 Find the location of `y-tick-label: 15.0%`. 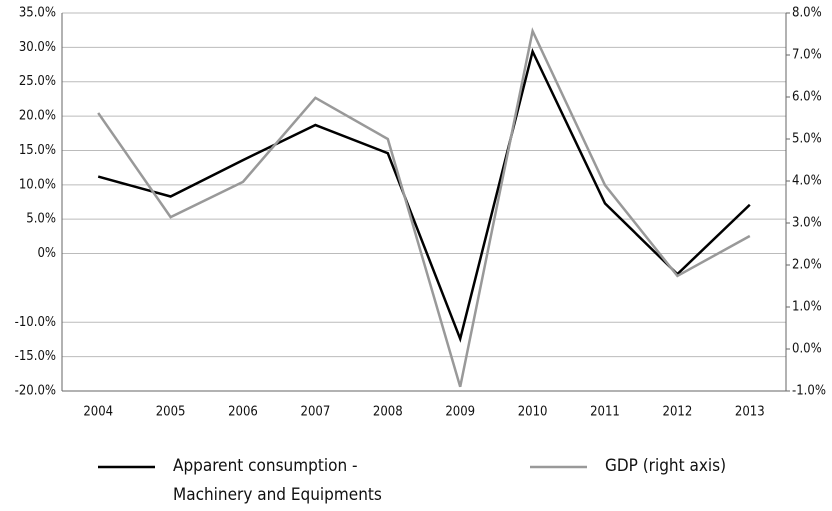

y-tick-label: 15.0% is located at coordinates (37, 150).